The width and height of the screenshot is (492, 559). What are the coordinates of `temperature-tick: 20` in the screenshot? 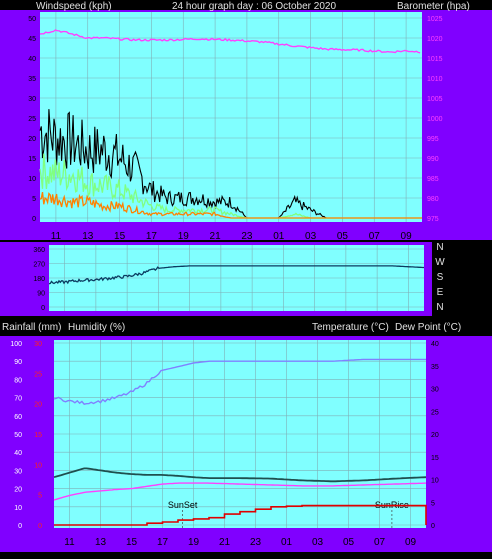 It's located at (435, 435).